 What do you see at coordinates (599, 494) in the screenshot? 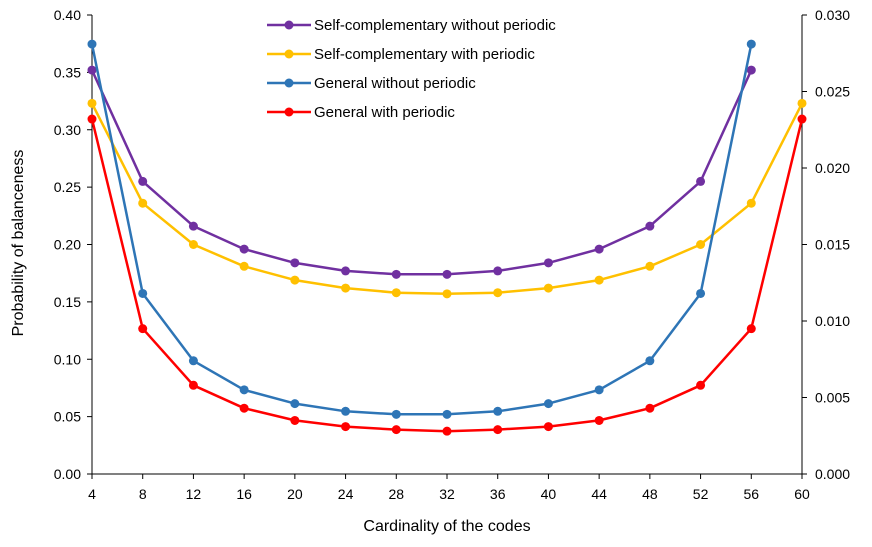
I see `x-tick-label: 44` at bounding box center [599, 494].